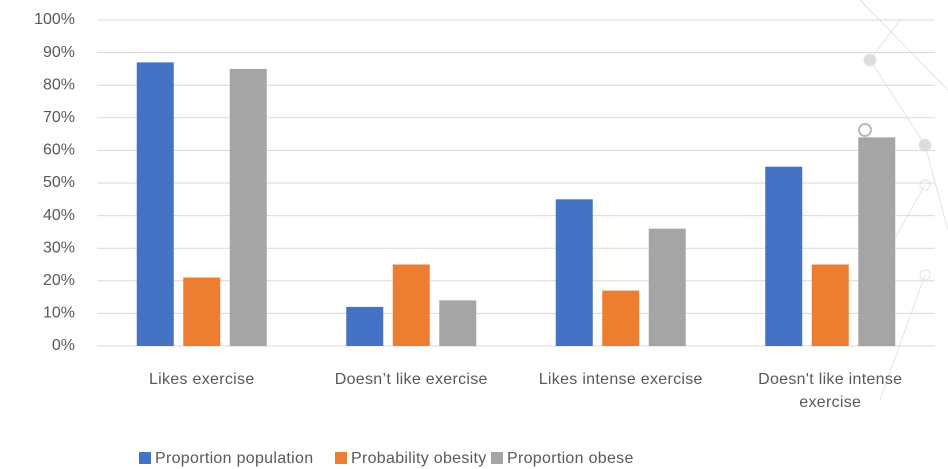  What do you see at coordinates (59, 117) in the screenshot?
I see `y-tick-label: 70%` at bounding box center [59, 117].